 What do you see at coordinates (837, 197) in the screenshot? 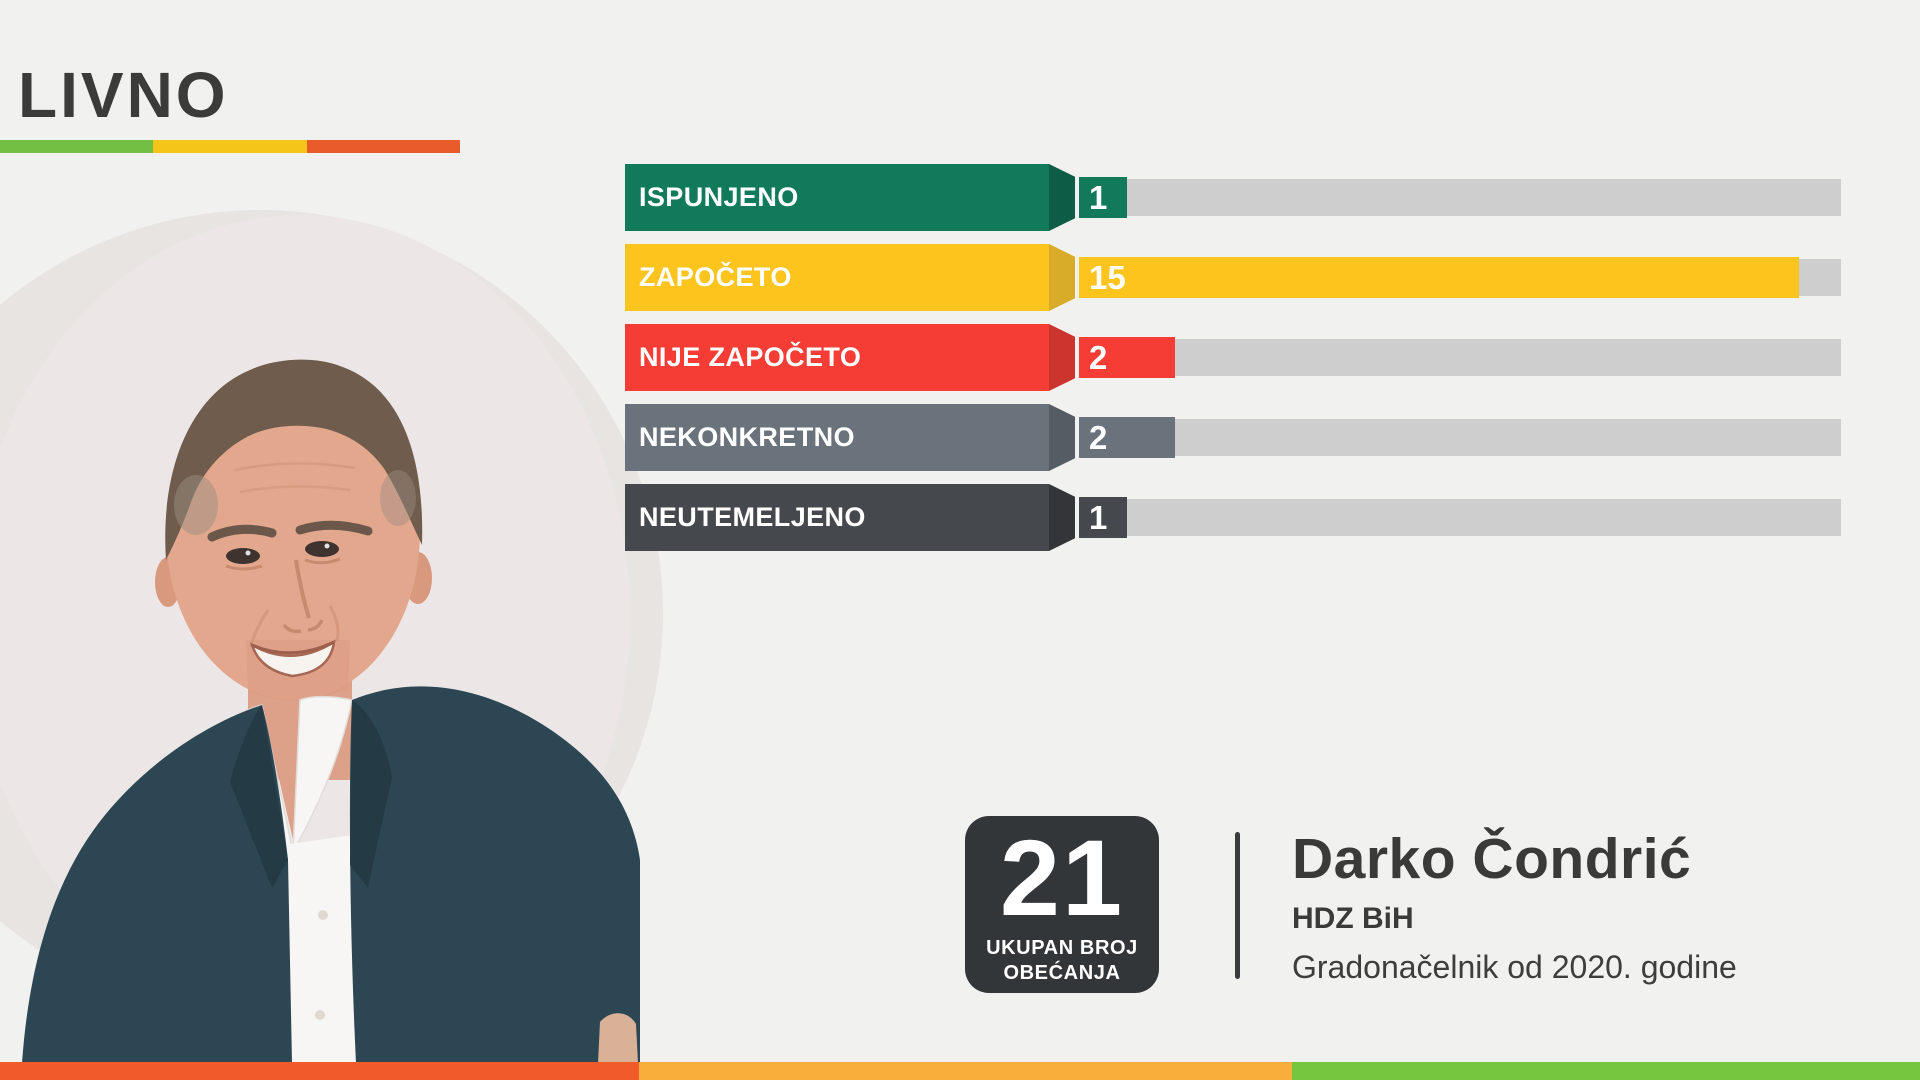
I see `category-label-block: ISPUNJENO` at bounding box center [837, 197].